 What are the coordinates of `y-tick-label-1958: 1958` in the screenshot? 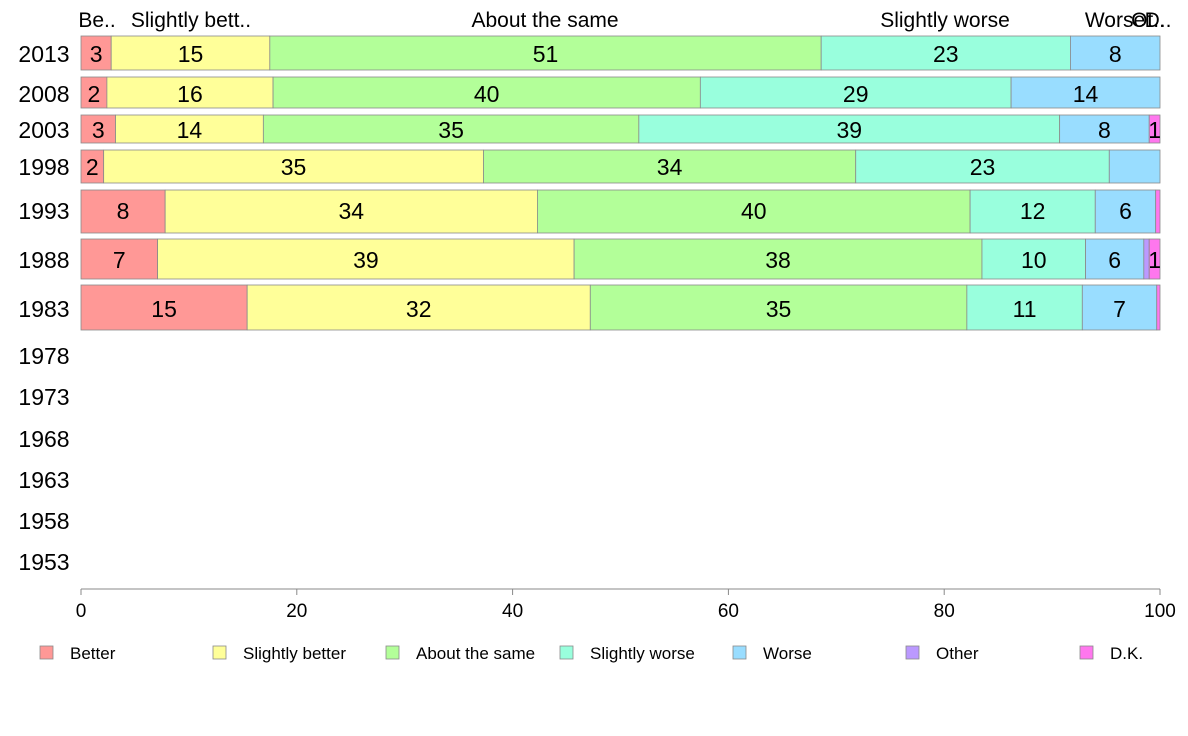 It's located at (43, 521).